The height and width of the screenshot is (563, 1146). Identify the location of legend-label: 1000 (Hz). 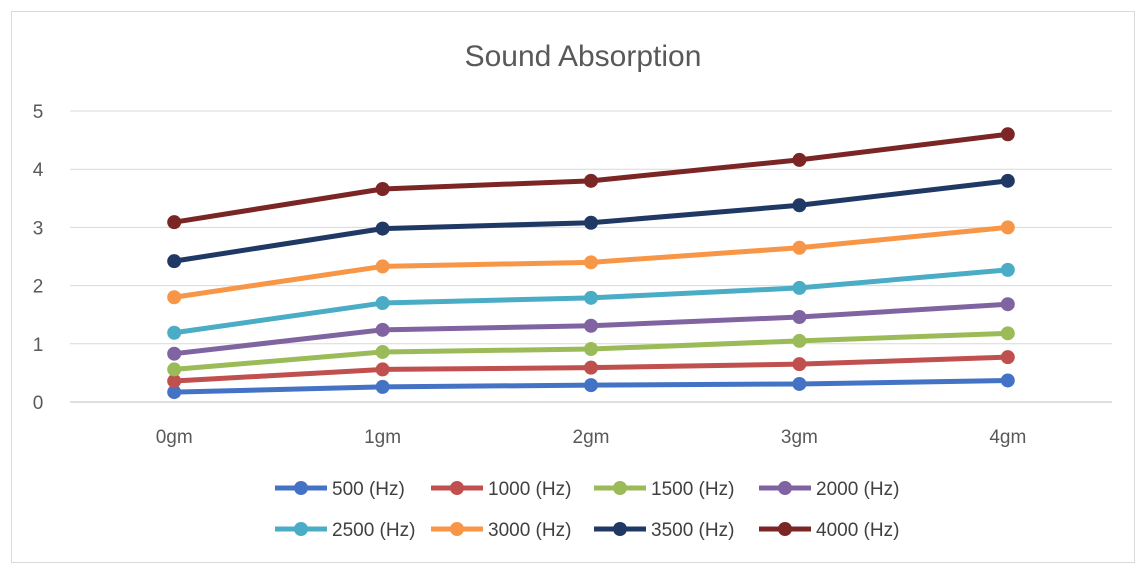
(529, 489).